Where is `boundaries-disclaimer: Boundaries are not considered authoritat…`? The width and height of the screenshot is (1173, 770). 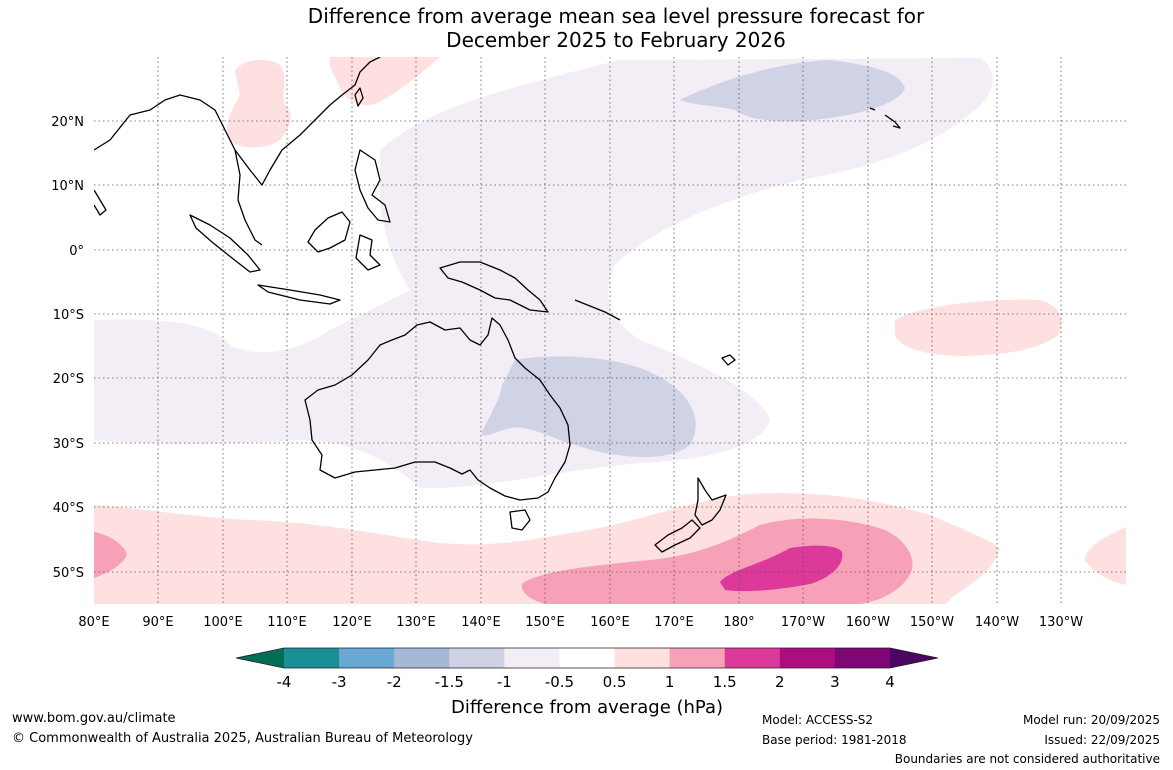 boundaries-disclaimer: Boundaries are not considered authoritat… is located at coordinates (1027, 759).